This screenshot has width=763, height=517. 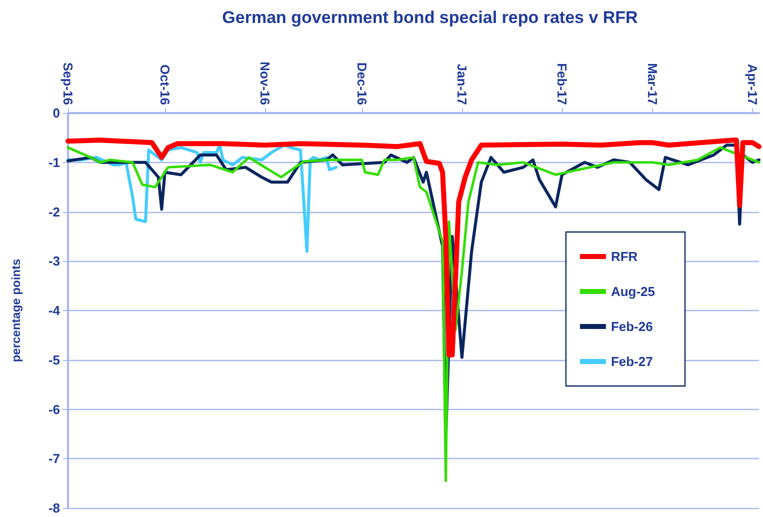 I want to click on legend-label: Feb-26, so click(x=631, y=326).